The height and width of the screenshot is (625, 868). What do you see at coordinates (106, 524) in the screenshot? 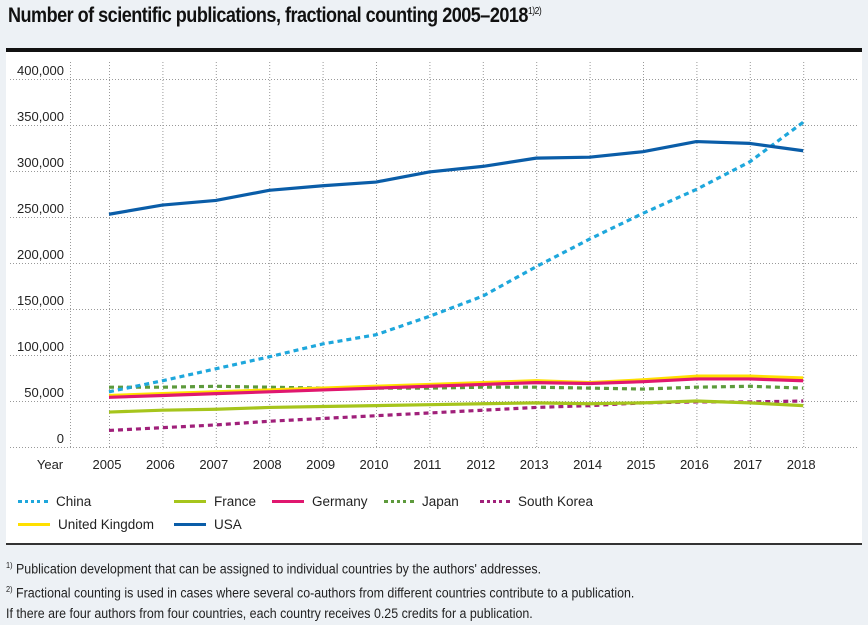
I see `legend-label: United Kingdom` at bounding box center [106, 524].